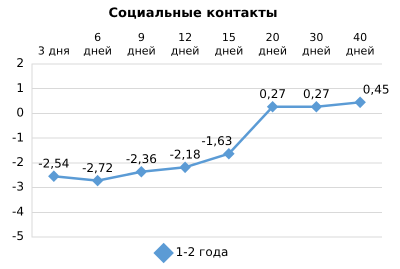  Describe the element at coordinates (98, 167) in the screenshot. I see `data-label: -2,72` at that location.